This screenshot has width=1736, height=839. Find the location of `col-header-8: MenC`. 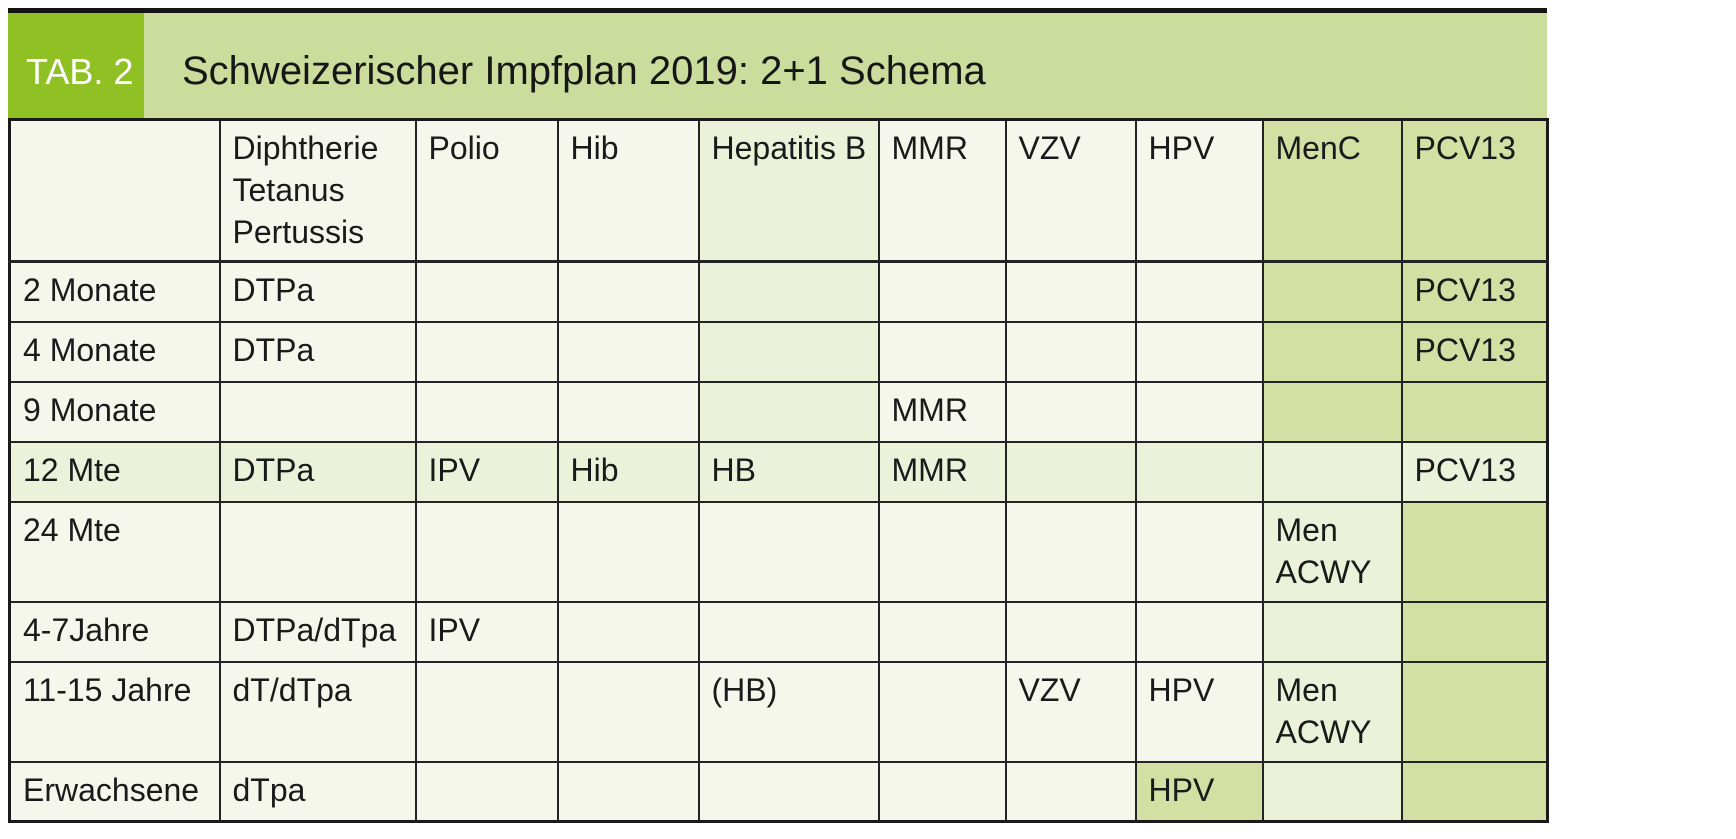

col-header-8: MenC is located at coordinates (1332, 190).